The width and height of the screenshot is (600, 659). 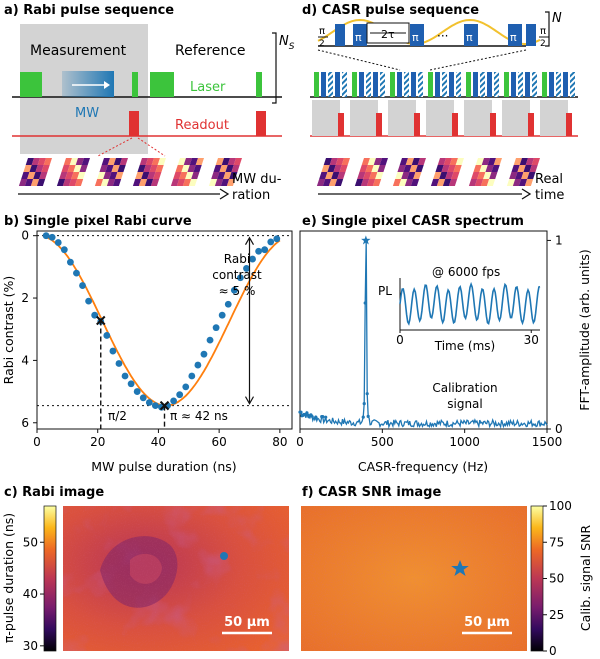 I want to click on pi-half-left-den: 2, so click(x=322, y=44).